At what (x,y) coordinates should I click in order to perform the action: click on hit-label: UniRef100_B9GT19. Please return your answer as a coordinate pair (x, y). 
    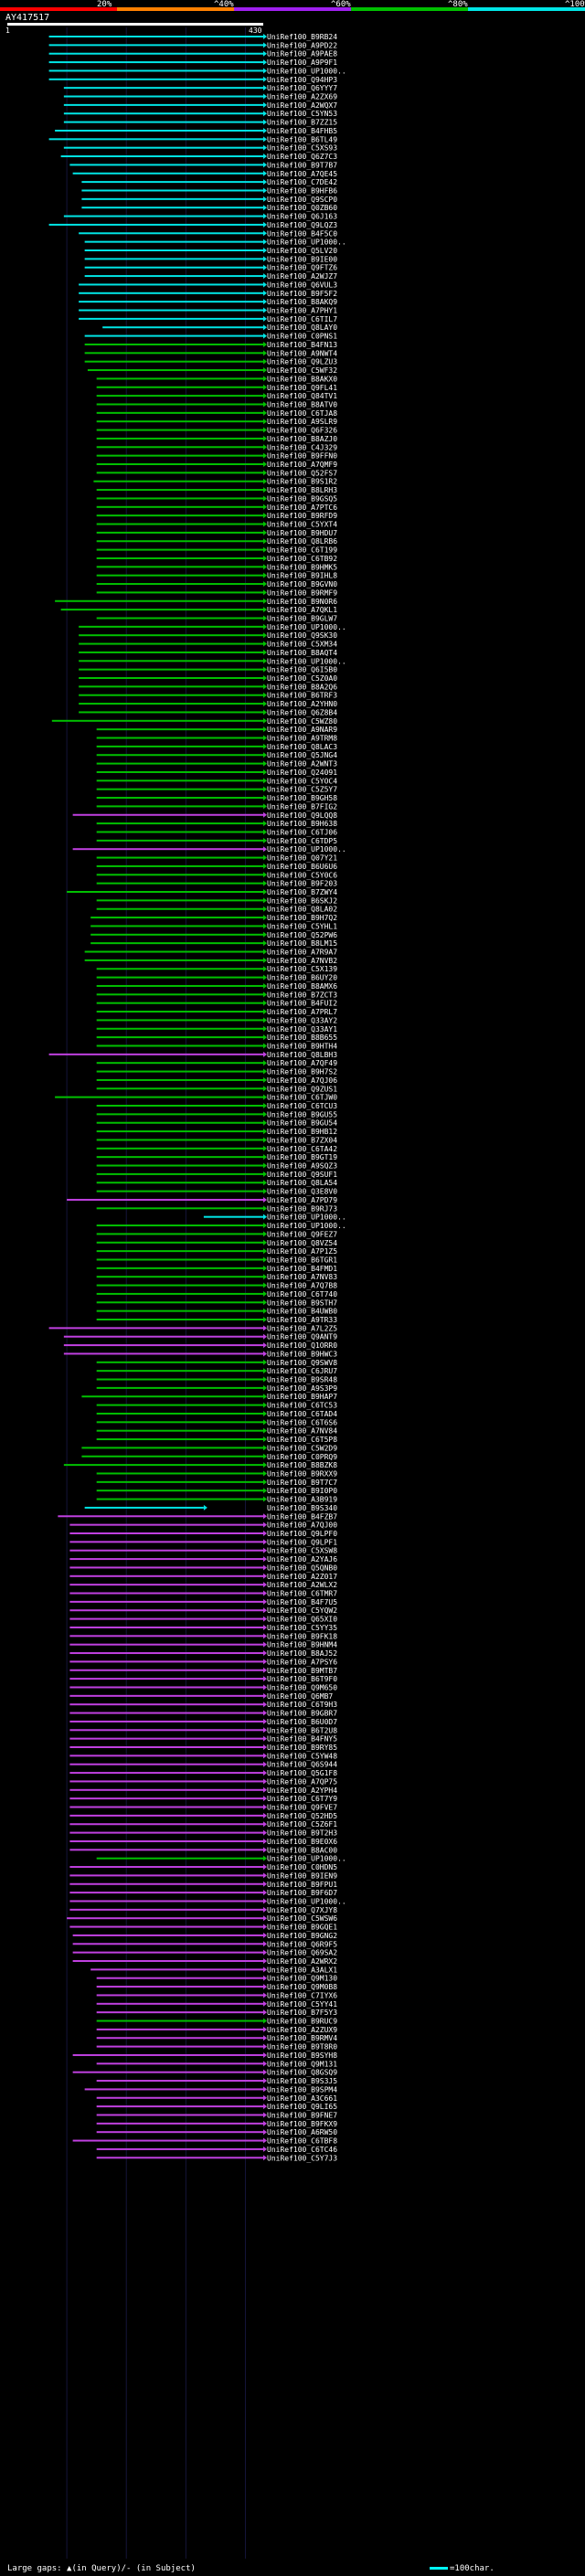
    Looking at the image, I should click on (302, 1157).